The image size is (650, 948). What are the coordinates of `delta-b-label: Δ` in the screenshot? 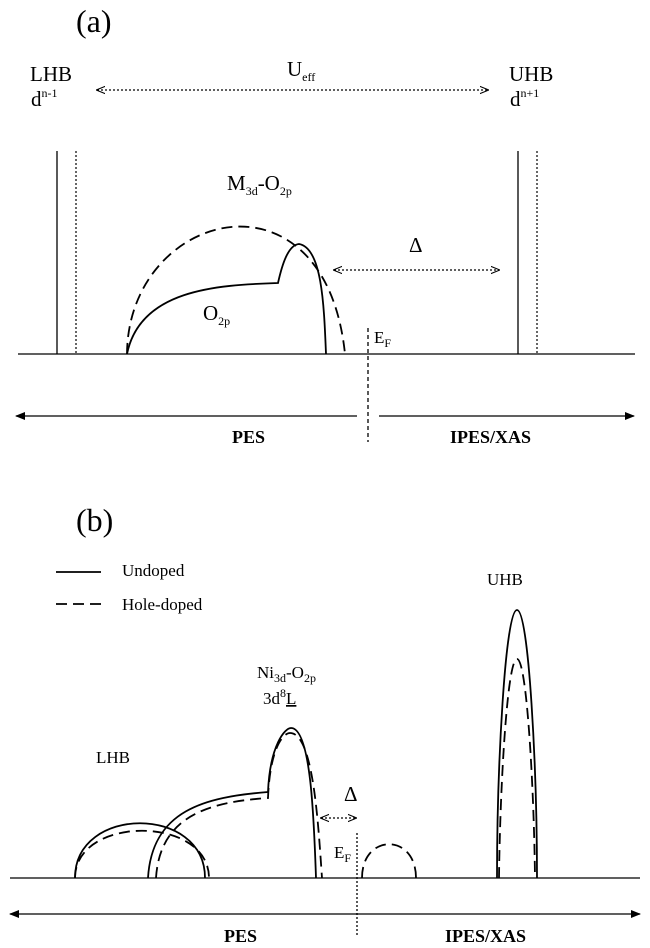 It's located at (351, 794).